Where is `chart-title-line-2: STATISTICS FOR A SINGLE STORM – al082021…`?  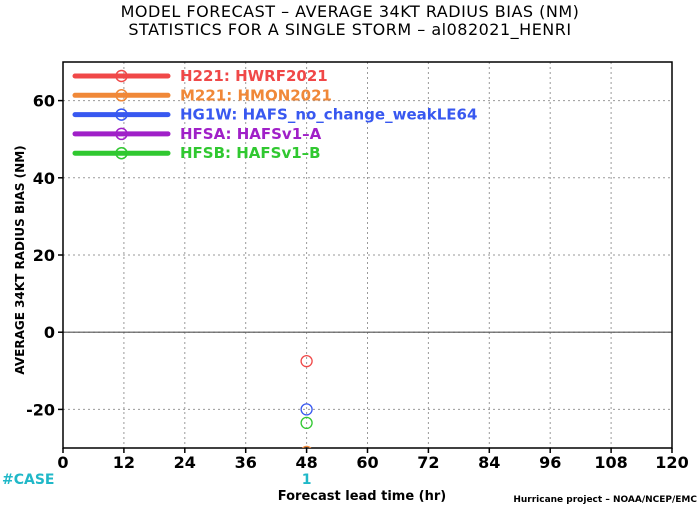 chart-title-line-2: STATISTICS FOR A SINGLE STORM – al082021… is located at coordinates (350, 29).